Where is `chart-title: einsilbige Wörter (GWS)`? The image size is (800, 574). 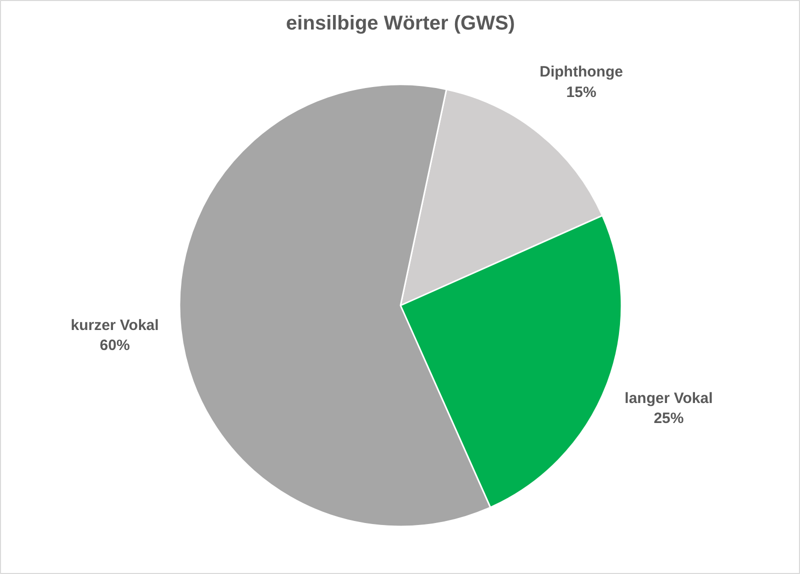 chart-title: einsilbige Wörter (GWS) is located at coordinates (400, 23).